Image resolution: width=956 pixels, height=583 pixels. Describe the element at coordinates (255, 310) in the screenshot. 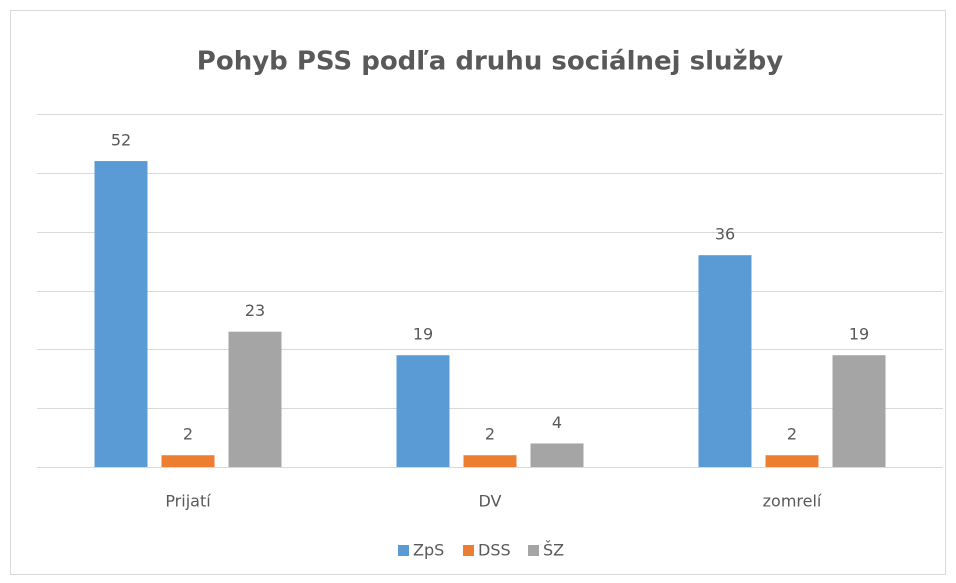

I see `data-label: 23` at that location.